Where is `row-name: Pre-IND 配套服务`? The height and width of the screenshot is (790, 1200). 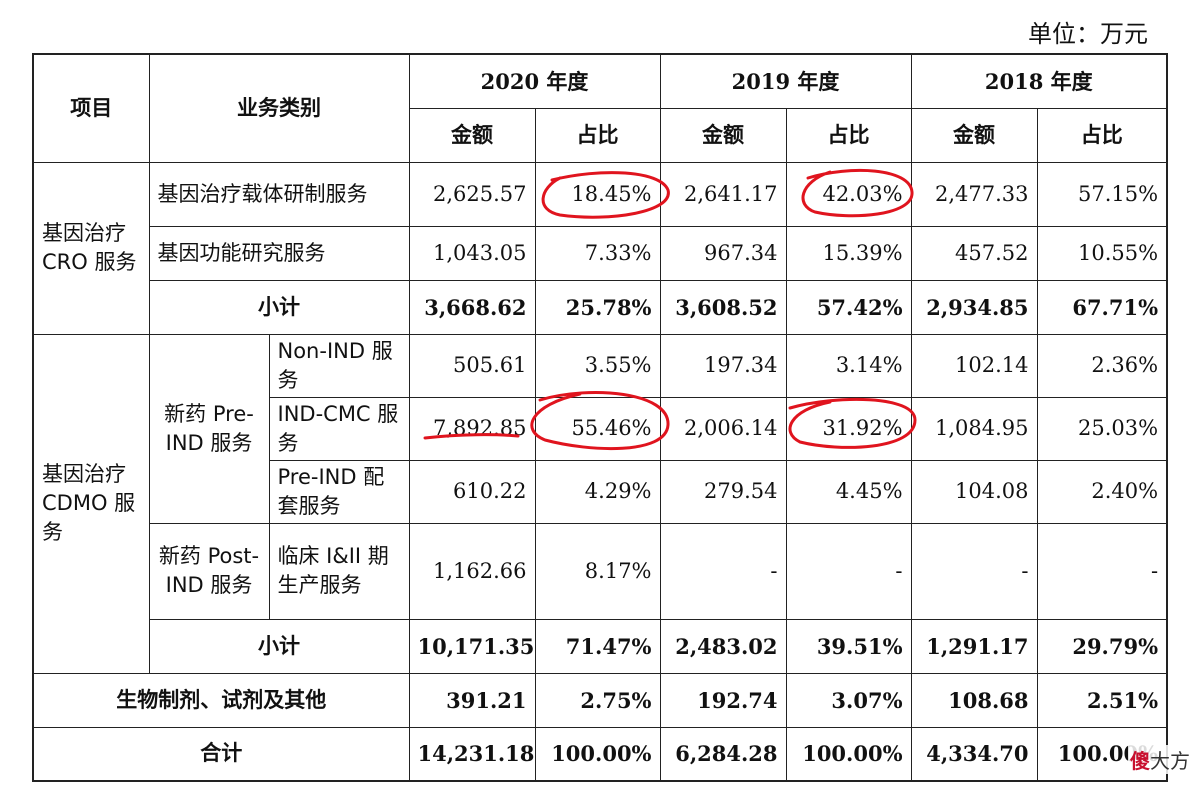 row-name: Pre-IND 配套服务 is located at coordinates (339, 491).